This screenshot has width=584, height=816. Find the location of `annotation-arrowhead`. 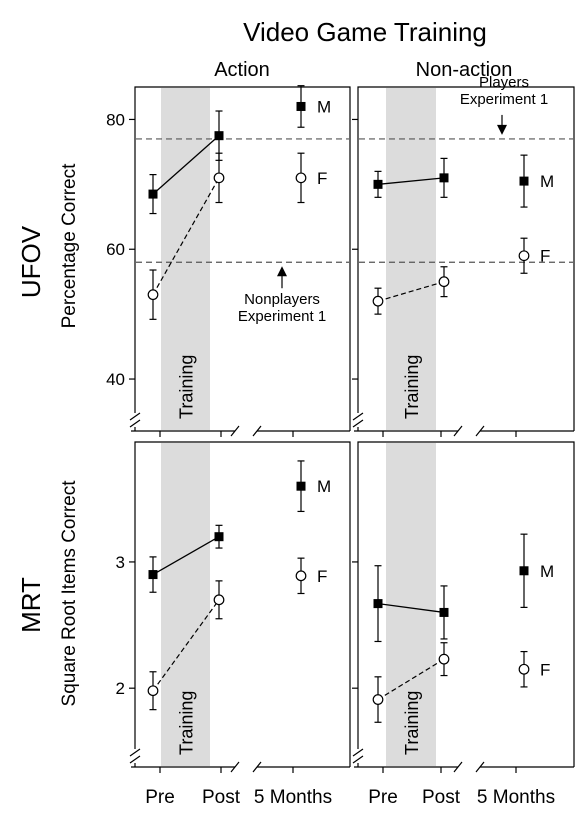

annotation-arrowhead is located at coordinates (282, 271).